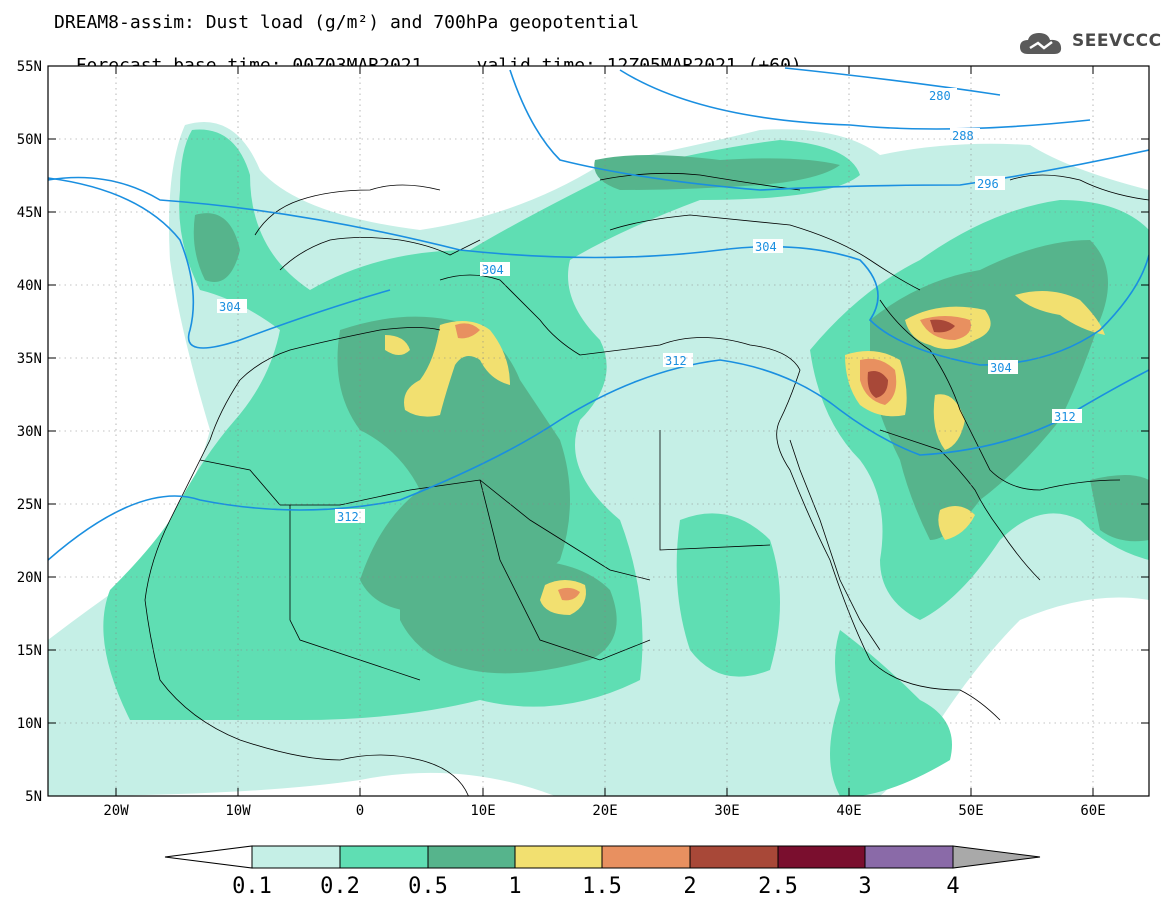 Image resolution: width=1165 pixels, height=907 pixels. I want to click on colorbar-tick: 0.5, so click(428, 886).